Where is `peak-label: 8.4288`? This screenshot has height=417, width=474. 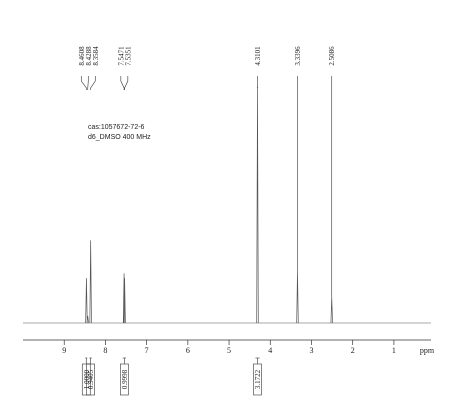
peak-label: 8.4288 is located at coordinates (89, 56).